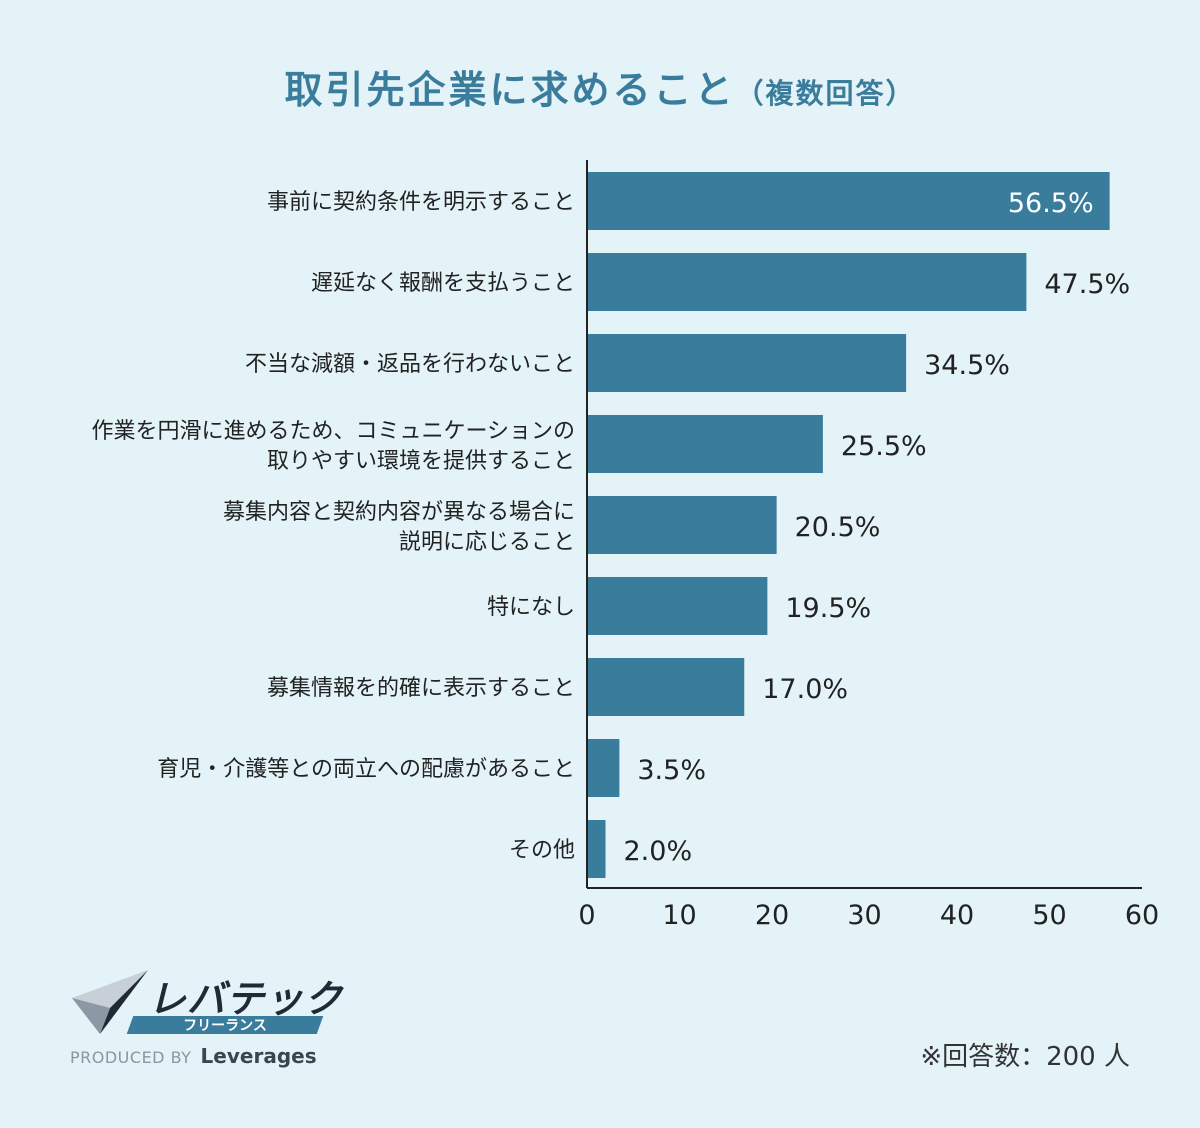  Describe the element at coordinates (1087, 284) in the screenshot. I see `value-label-1: 47.5%` at that location.